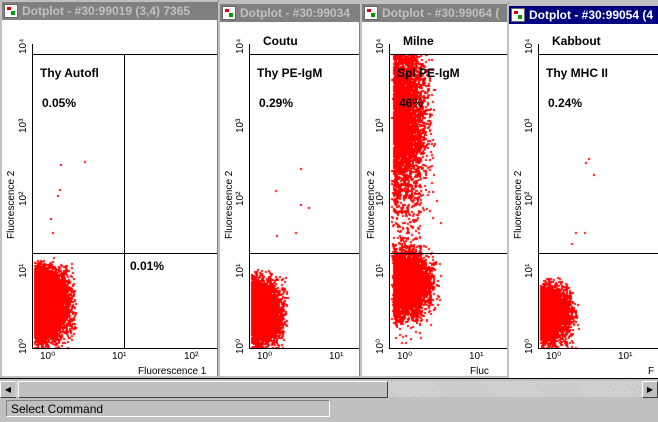  What do you see at coordinates (124, 201) in the screenshot?
I see `quadrant-vertical-line` at bounding box center [124, 201].